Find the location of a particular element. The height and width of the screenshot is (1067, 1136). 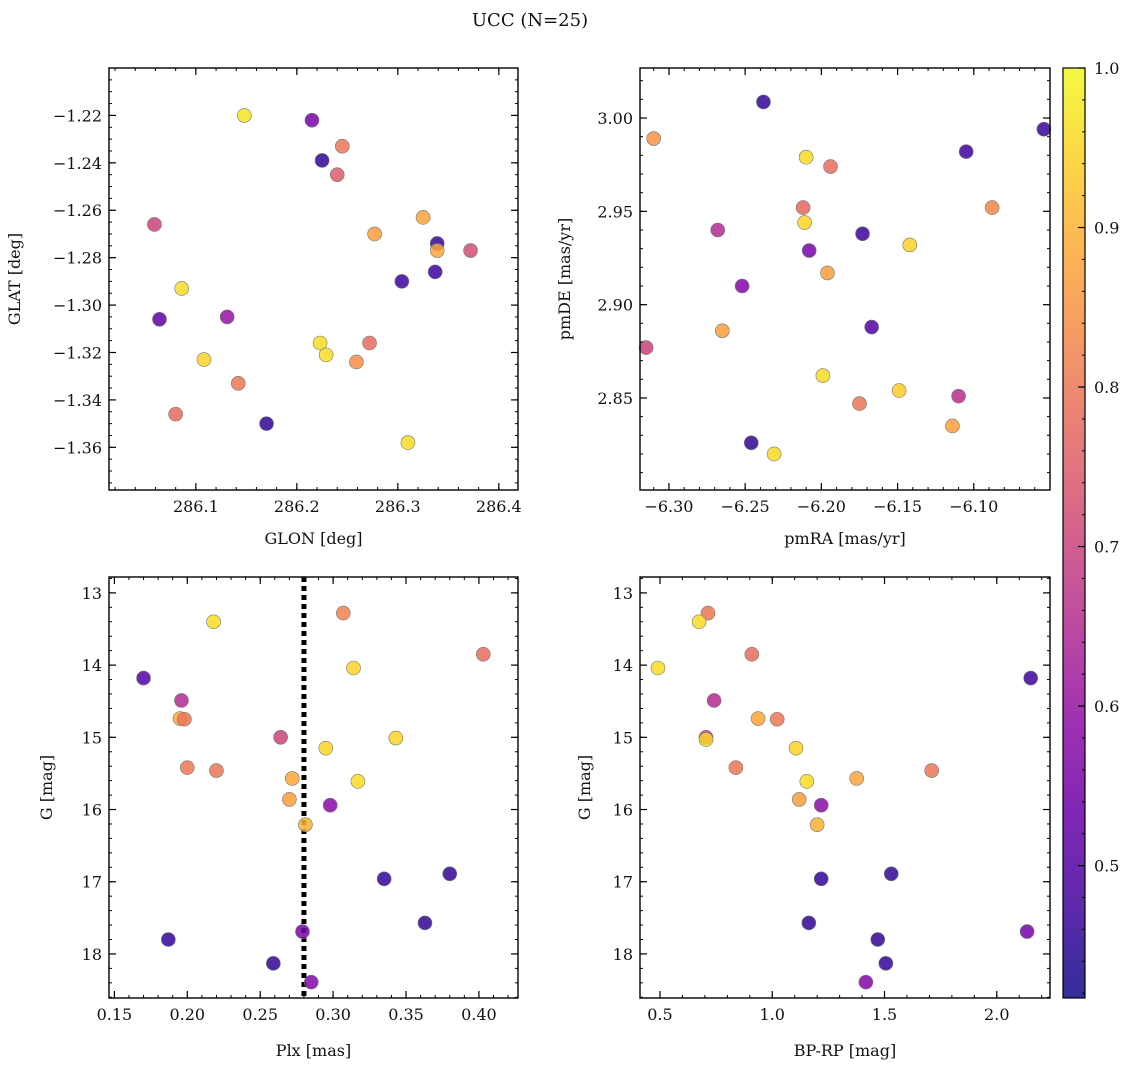

x-axis-label: BP-RP [mag] is located at coordinates (845, 1050).